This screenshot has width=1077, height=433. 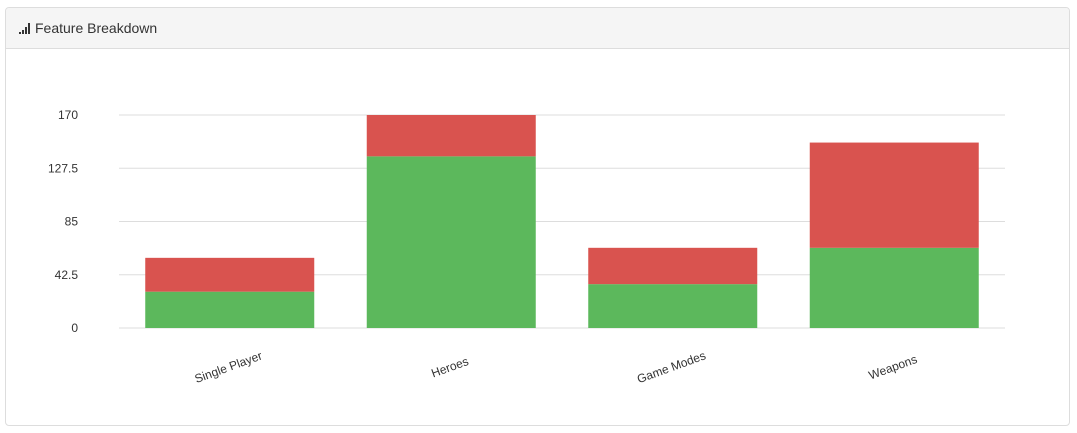 What do you see at coordinates (556, 367) in the screenshot?
I see `x-axis-labels: Single Player Heroes Game Modes Weapons` at bounding box center [556, 367].